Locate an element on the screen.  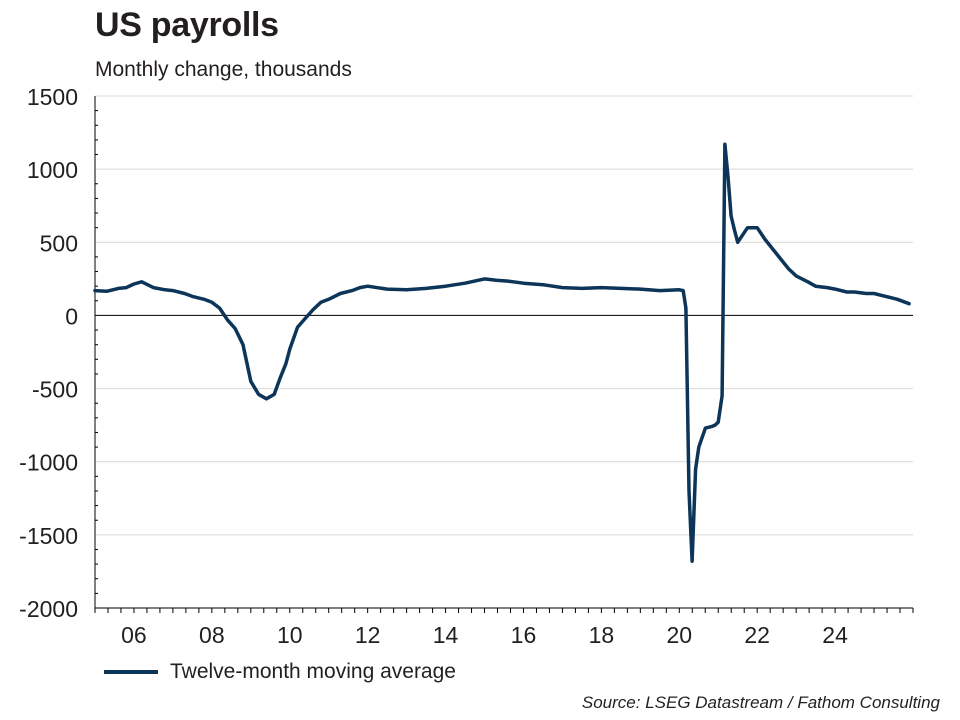
x-tick-label: 10 is located at coordinates (290, 635).